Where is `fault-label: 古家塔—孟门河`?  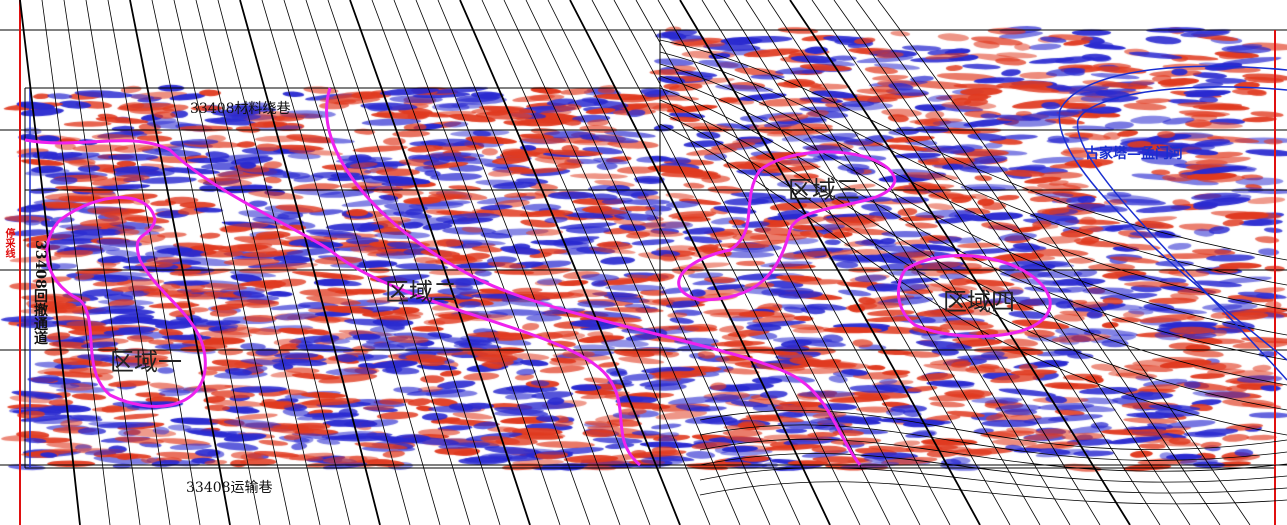 fault-label: 古家塔—孟门河 is located at coordinates (1134, 154).